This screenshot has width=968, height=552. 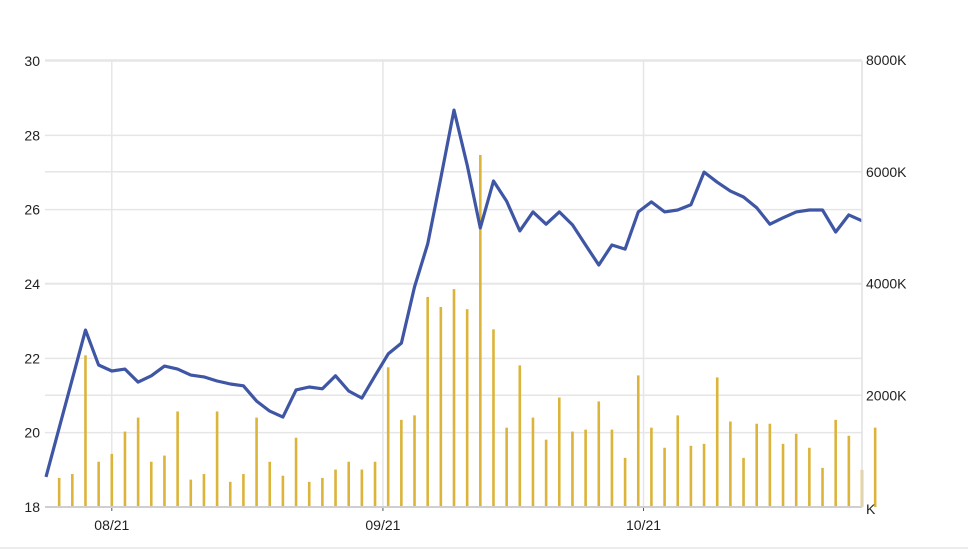 What do you see at coordinates (32, 210) in the screenshot?
I see `y-left-tick-label: 26` at bounding box center [32, 210].